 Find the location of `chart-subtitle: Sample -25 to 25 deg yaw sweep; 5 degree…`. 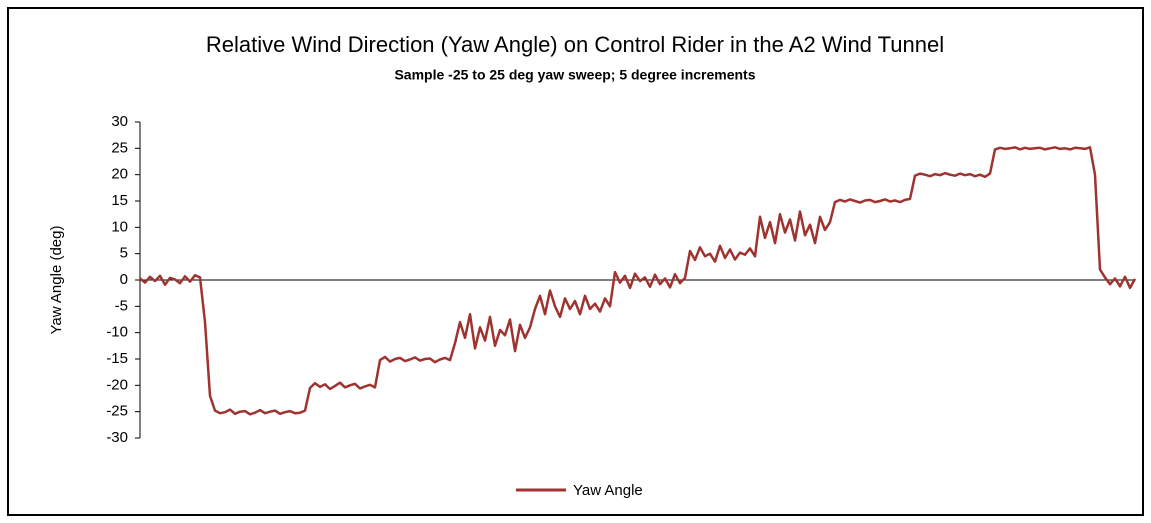

chart-subtitle: Sample -25 to 25 deg yaw sweep; 5 degree… is located at coordinates (574, 75).